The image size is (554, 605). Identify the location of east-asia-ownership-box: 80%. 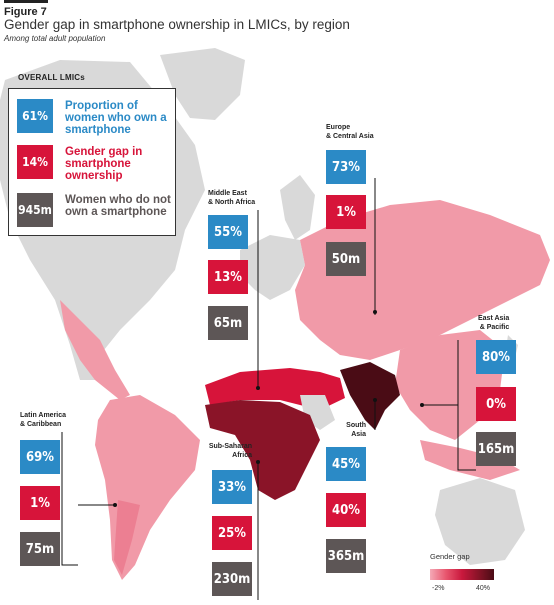
(496, 357).